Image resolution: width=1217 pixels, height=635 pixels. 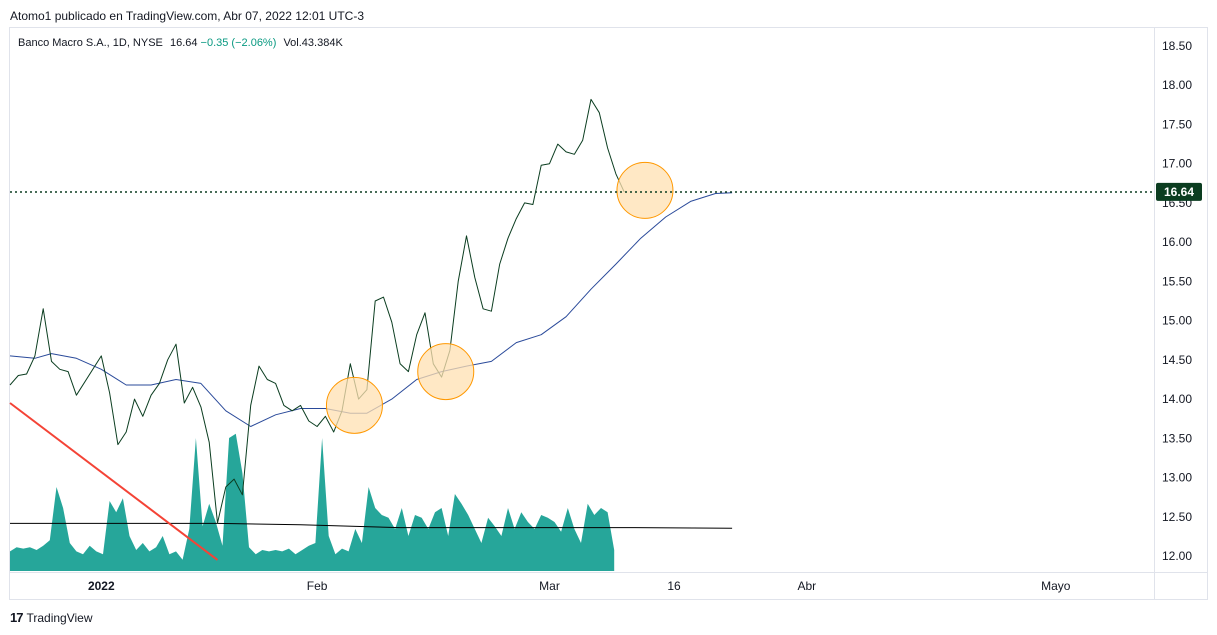 I want to click on y-tick-label: 15.50, so click(x=1177, y=281).